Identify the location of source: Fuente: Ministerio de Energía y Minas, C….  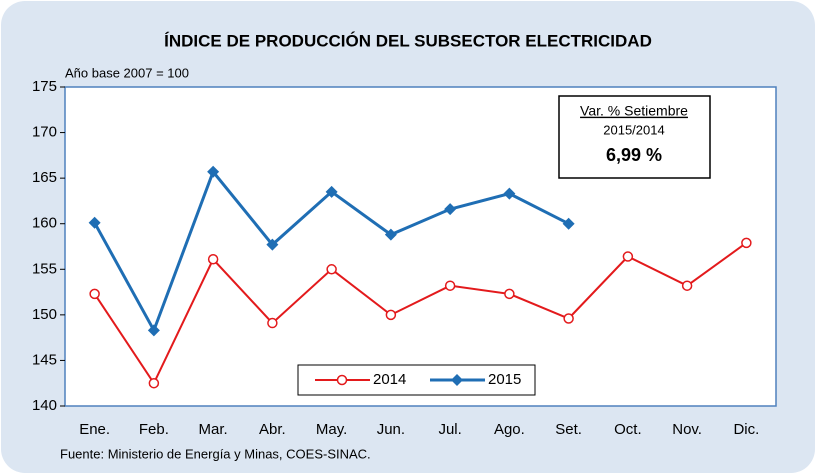
(215, 453).